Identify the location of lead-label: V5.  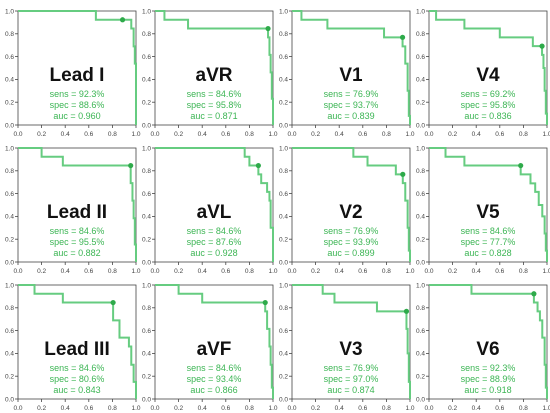
(488, 212).